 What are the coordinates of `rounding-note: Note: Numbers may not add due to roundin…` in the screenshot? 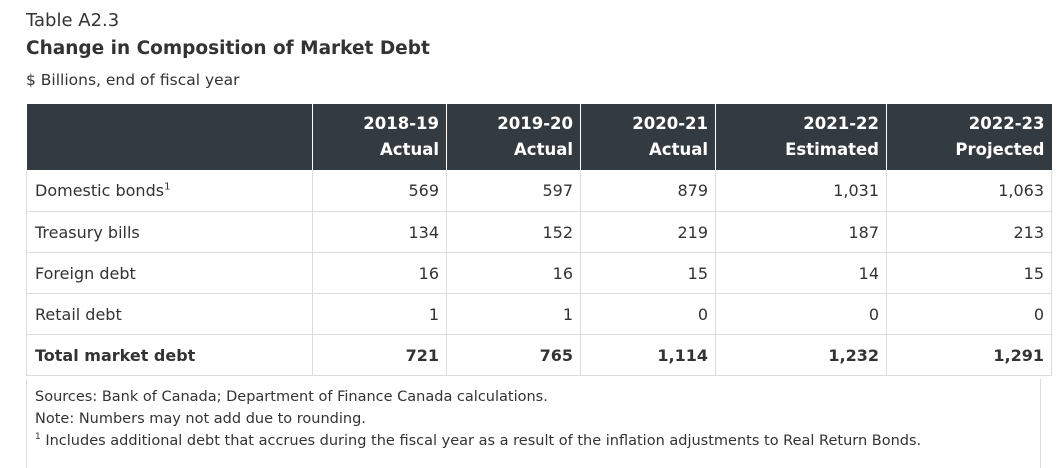 It's located at (200, 419).